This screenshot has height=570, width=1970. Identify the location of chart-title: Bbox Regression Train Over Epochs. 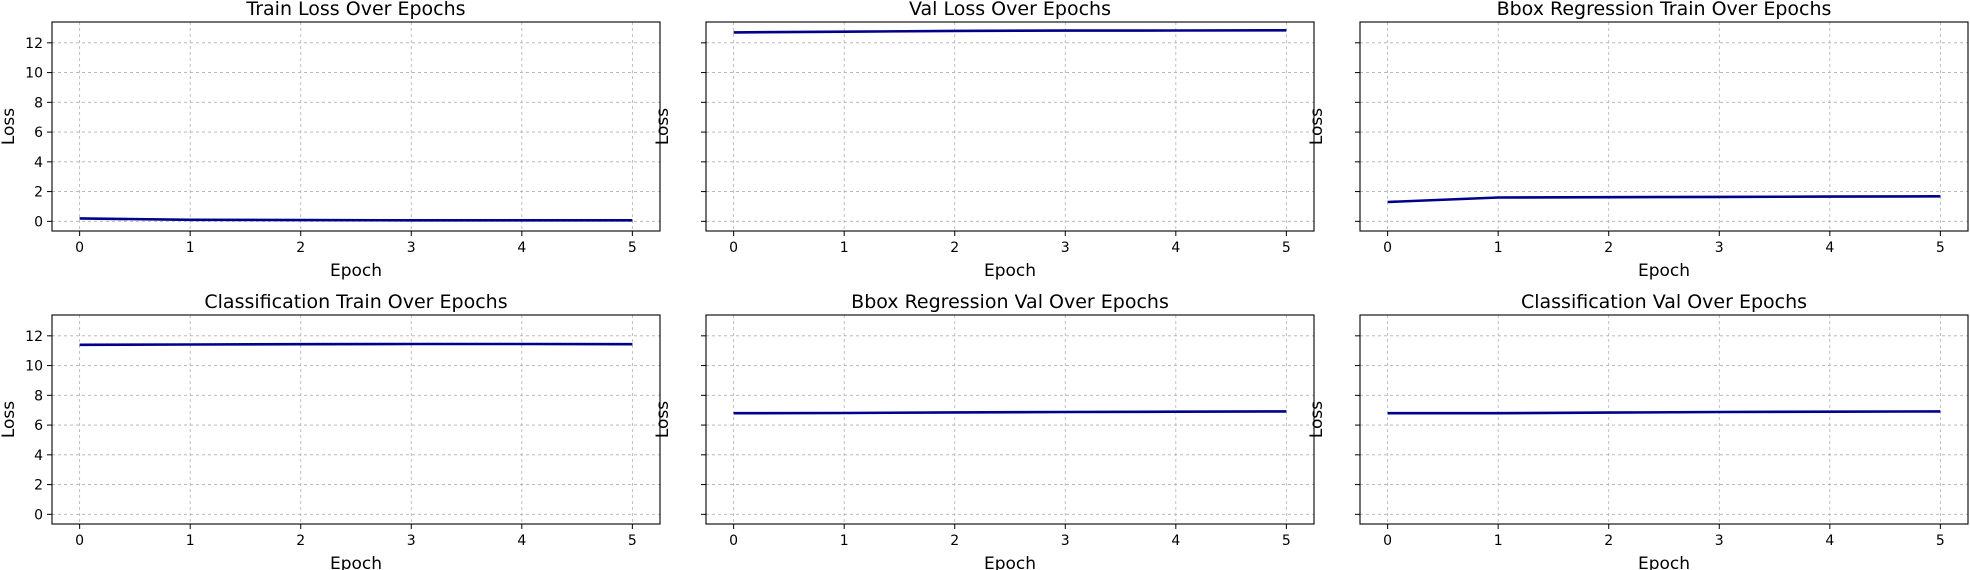
(1664, 10).